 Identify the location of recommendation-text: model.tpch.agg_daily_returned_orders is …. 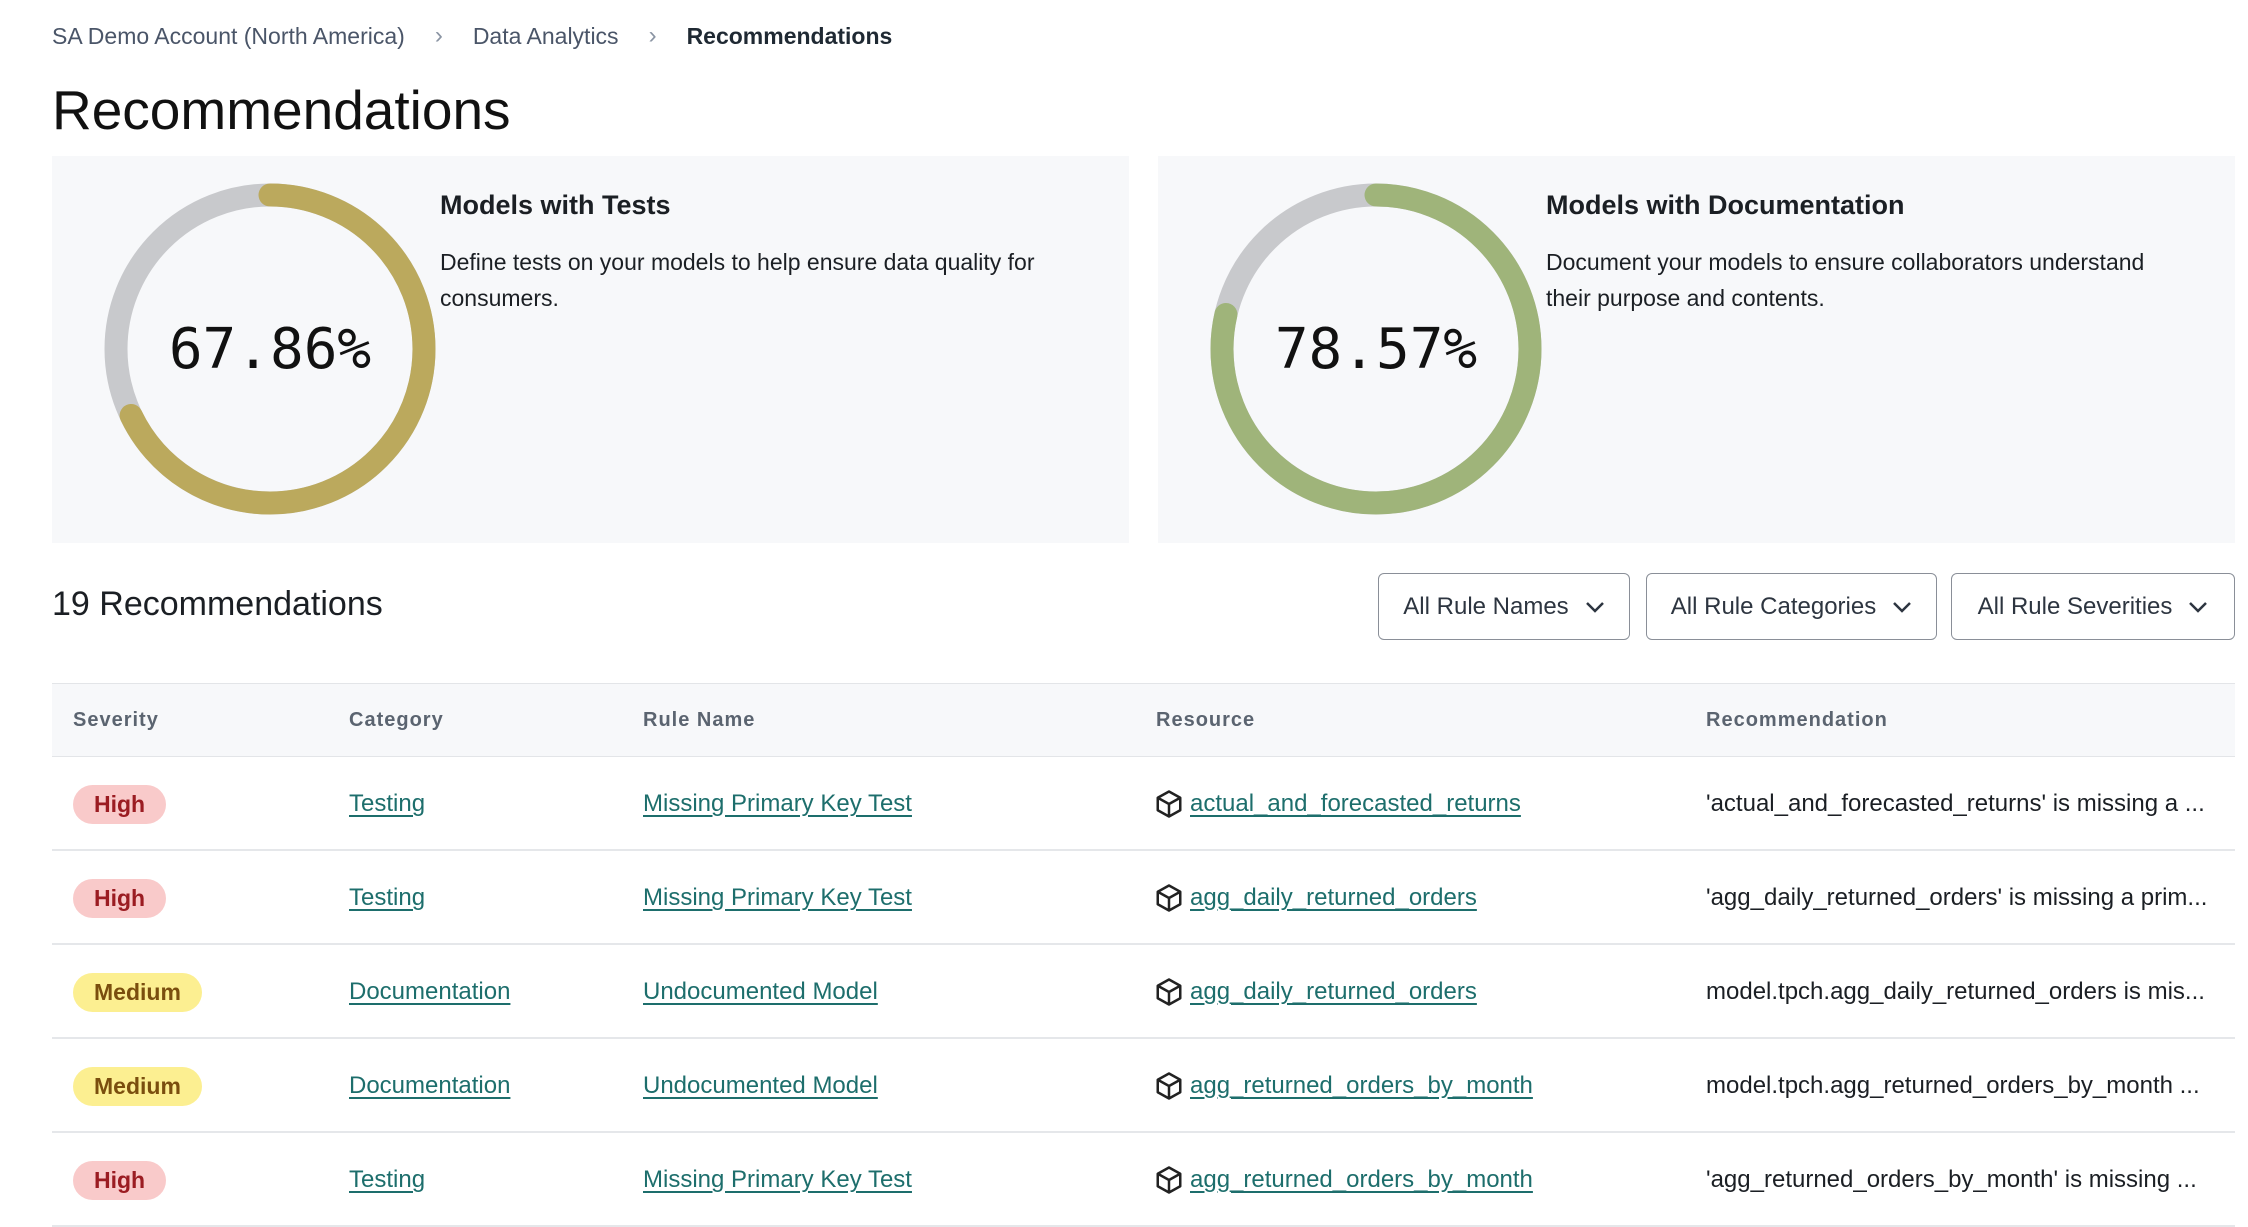
(1955, 991).